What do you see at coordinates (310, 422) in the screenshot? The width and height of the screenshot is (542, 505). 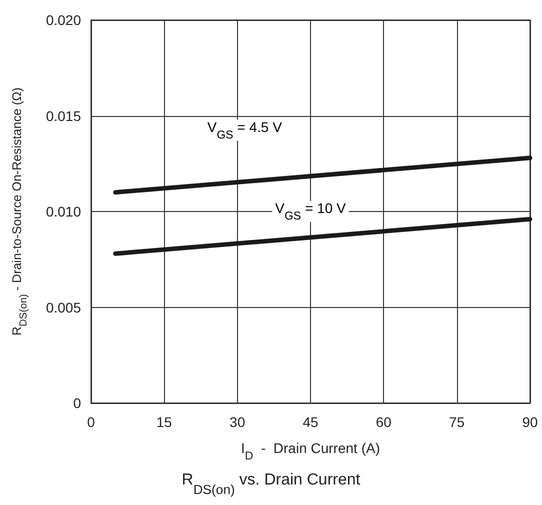 I see `x-tick-label: 45` at bounding box center [310, 422].